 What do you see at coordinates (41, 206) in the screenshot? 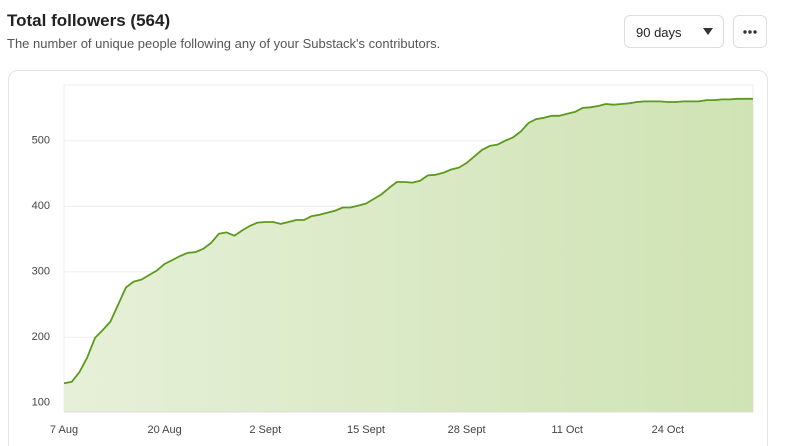
I see `y-tick-label: 400` at bounding box center [41, 206].